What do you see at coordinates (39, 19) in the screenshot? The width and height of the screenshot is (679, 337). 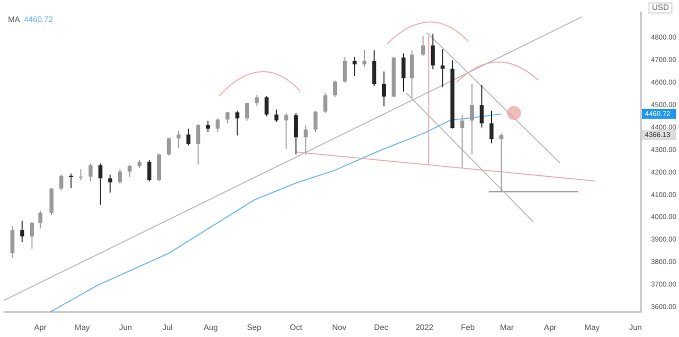 I see `annotation: 4460.72` at bounding box center [39, 19].